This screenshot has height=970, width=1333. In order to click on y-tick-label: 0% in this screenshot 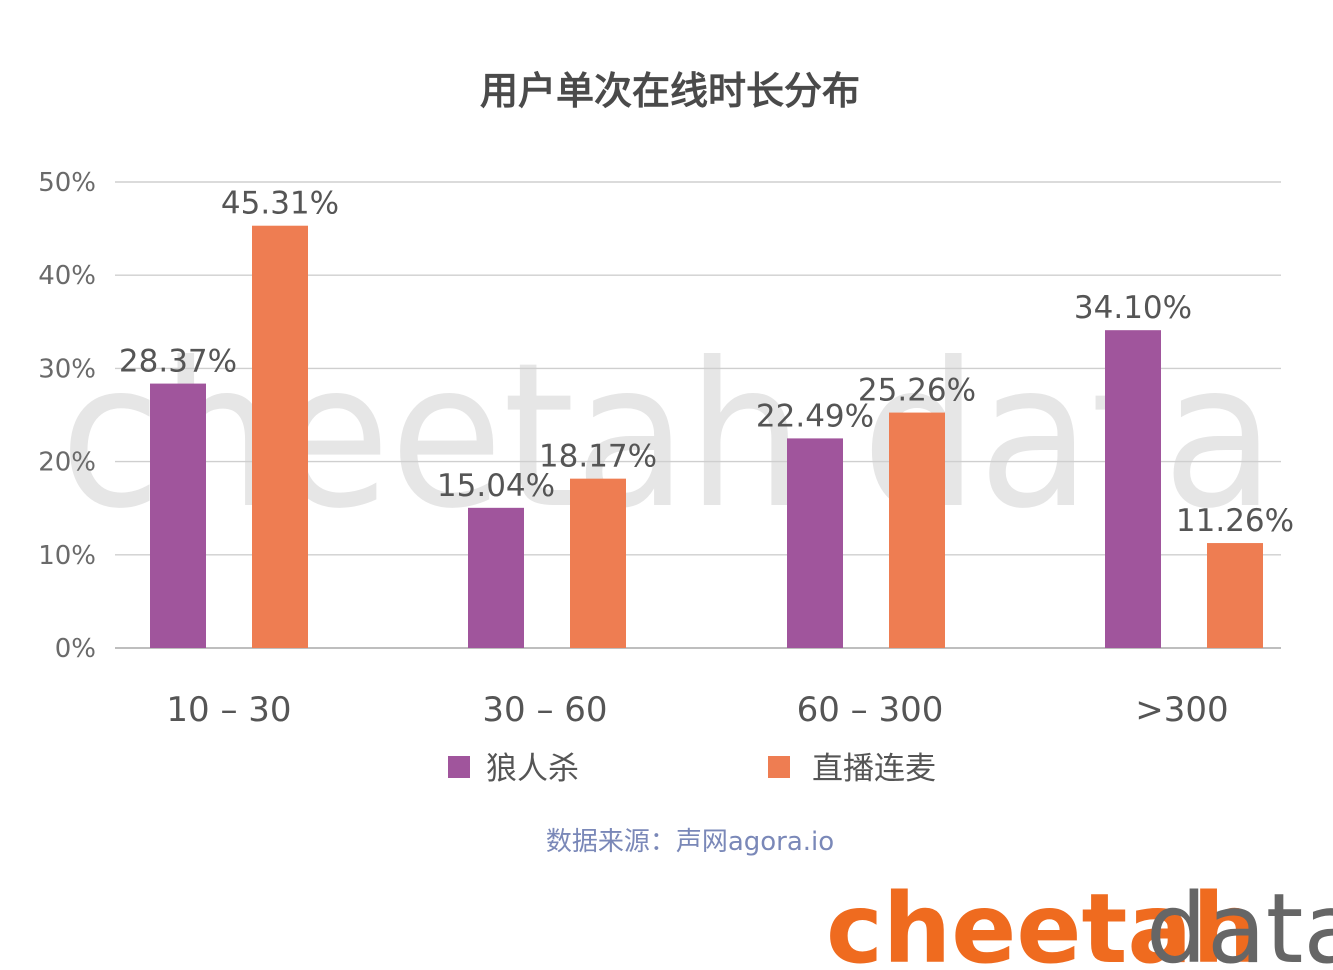, I will do `click(75, 649)`.